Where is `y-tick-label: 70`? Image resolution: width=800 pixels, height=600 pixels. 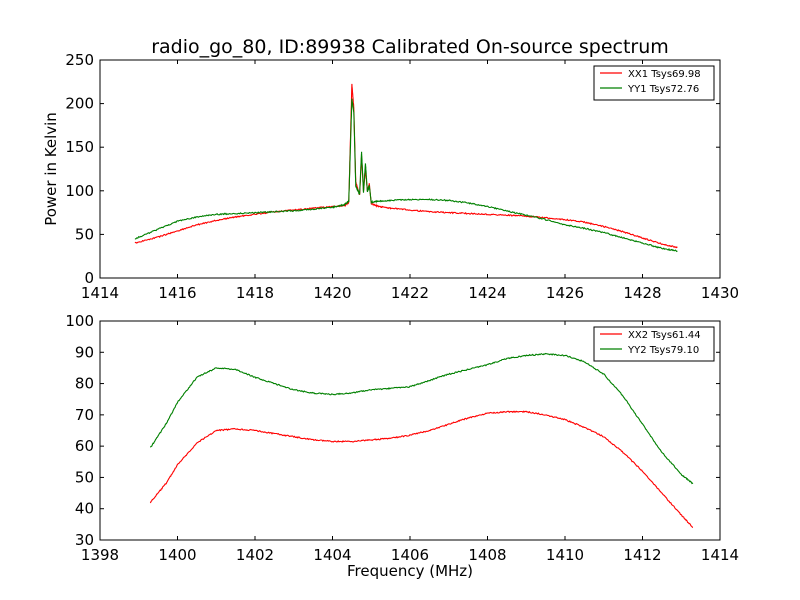 y-tick-label: 70 is located at coordinates (84, 415).